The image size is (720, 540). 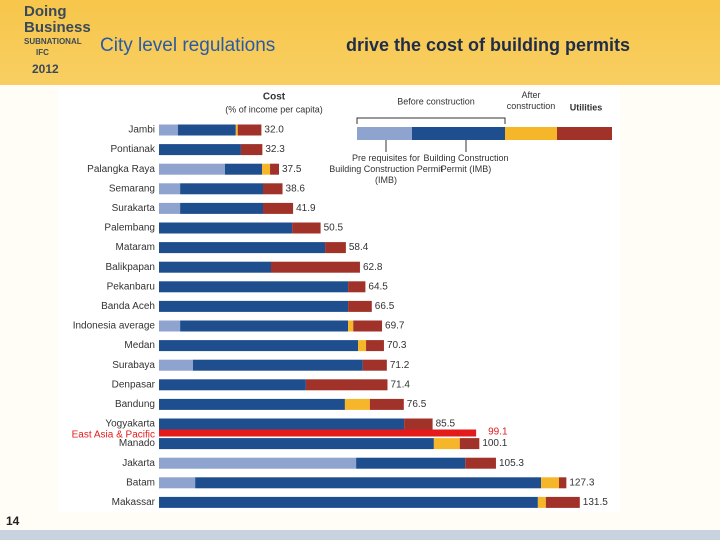 What do you see at coordinates (431, 120) in the screenshot?
I see `legend-bracket` at bounding box center [431, 120].